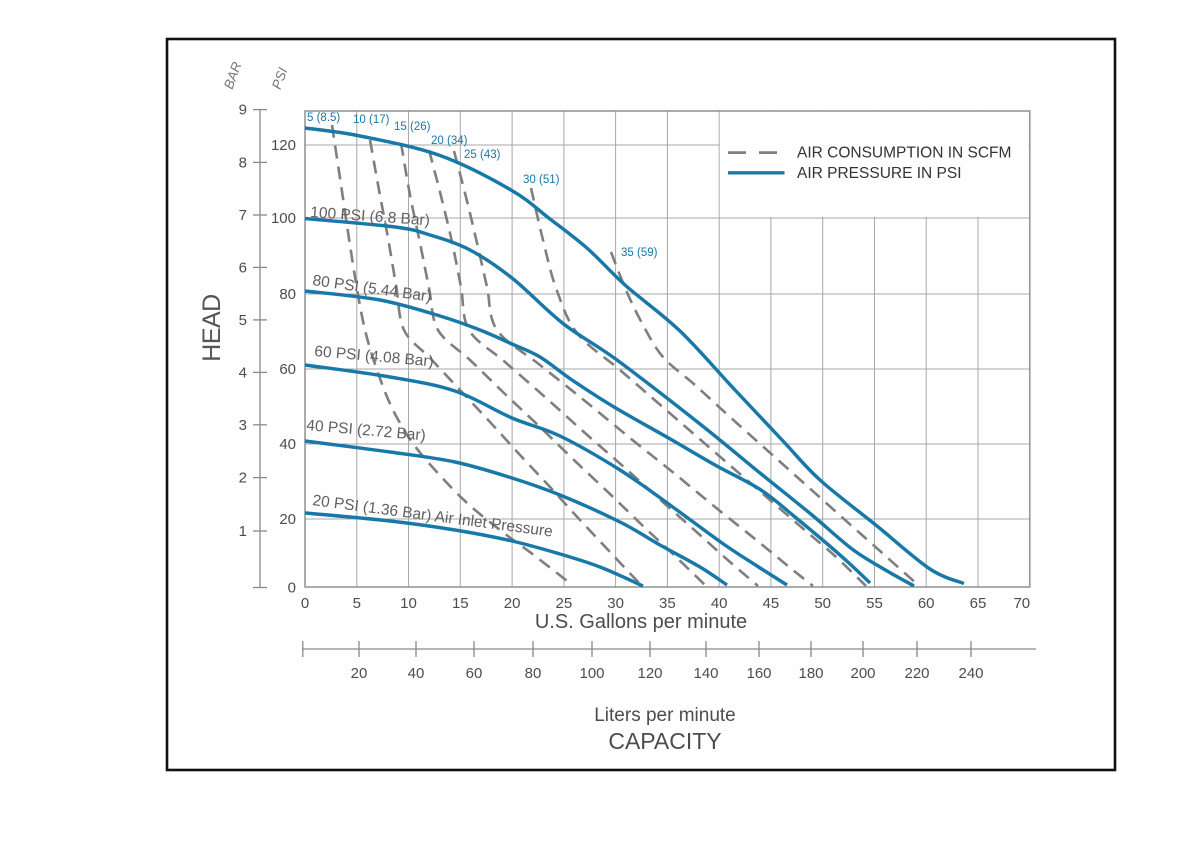  Describe the element at coordinates (243, 372) in the screenshot. I see `svg-text: 4` at that location.